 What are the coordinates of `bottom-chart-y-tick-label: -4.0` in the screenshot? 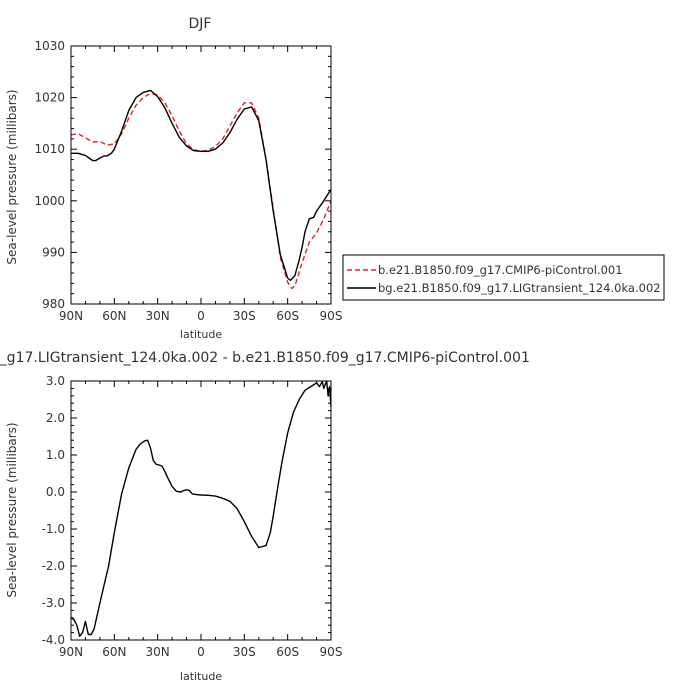 It's located at (53, 640).